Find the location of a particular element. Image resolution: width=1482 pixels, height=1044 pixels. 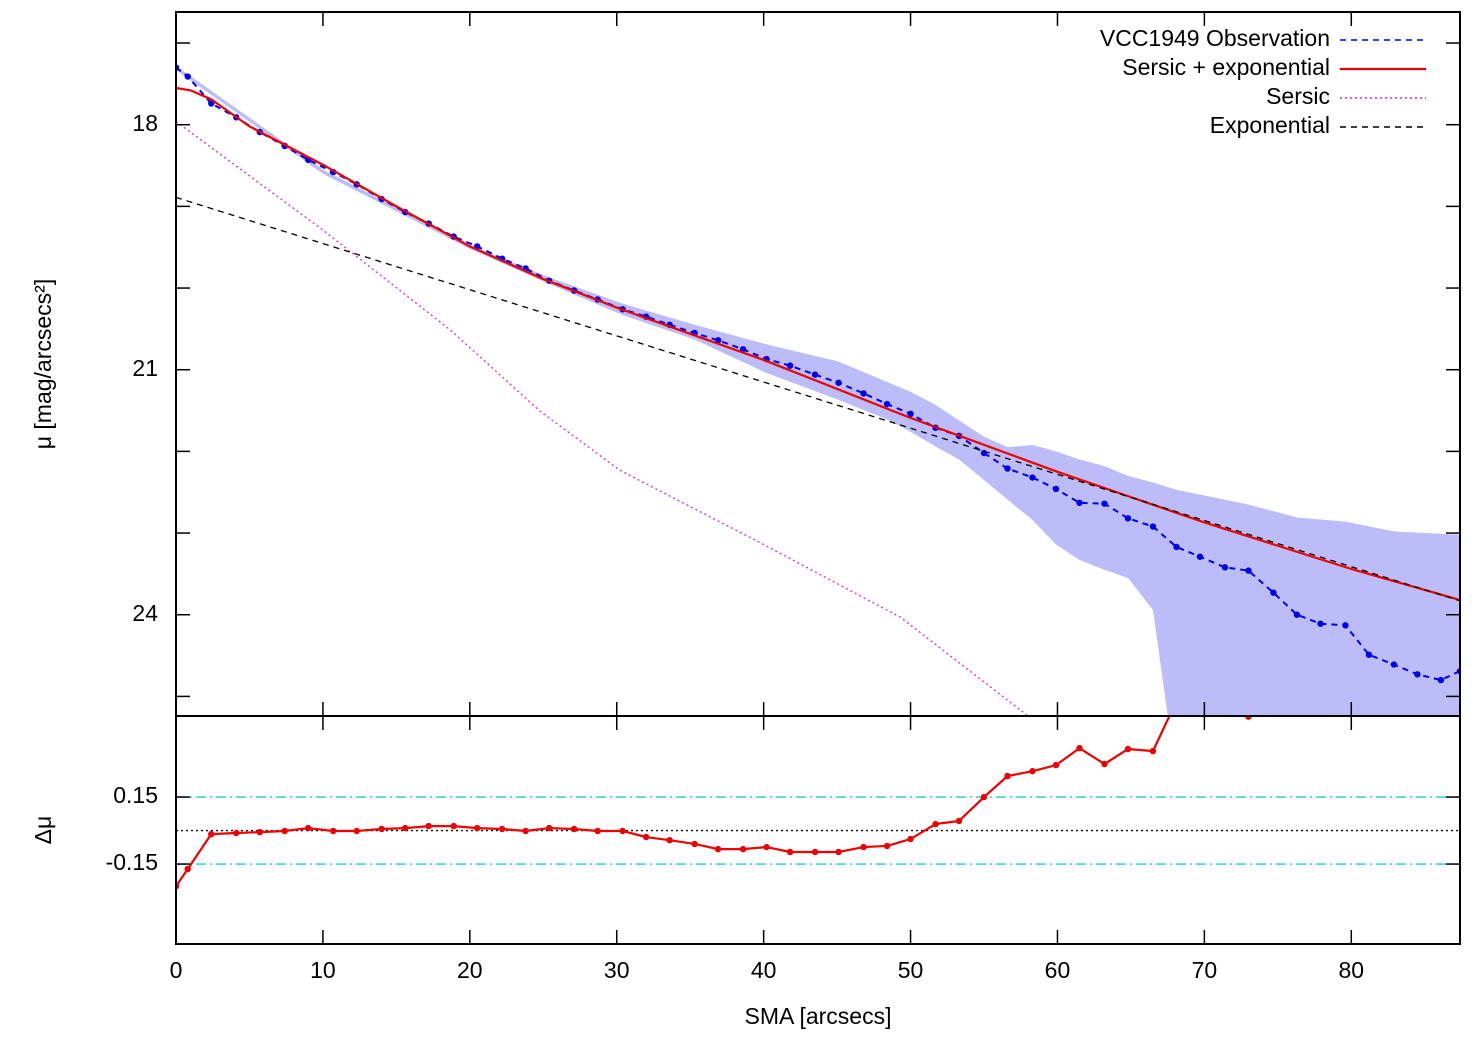

plot-area is located at coordinates (818, 803).